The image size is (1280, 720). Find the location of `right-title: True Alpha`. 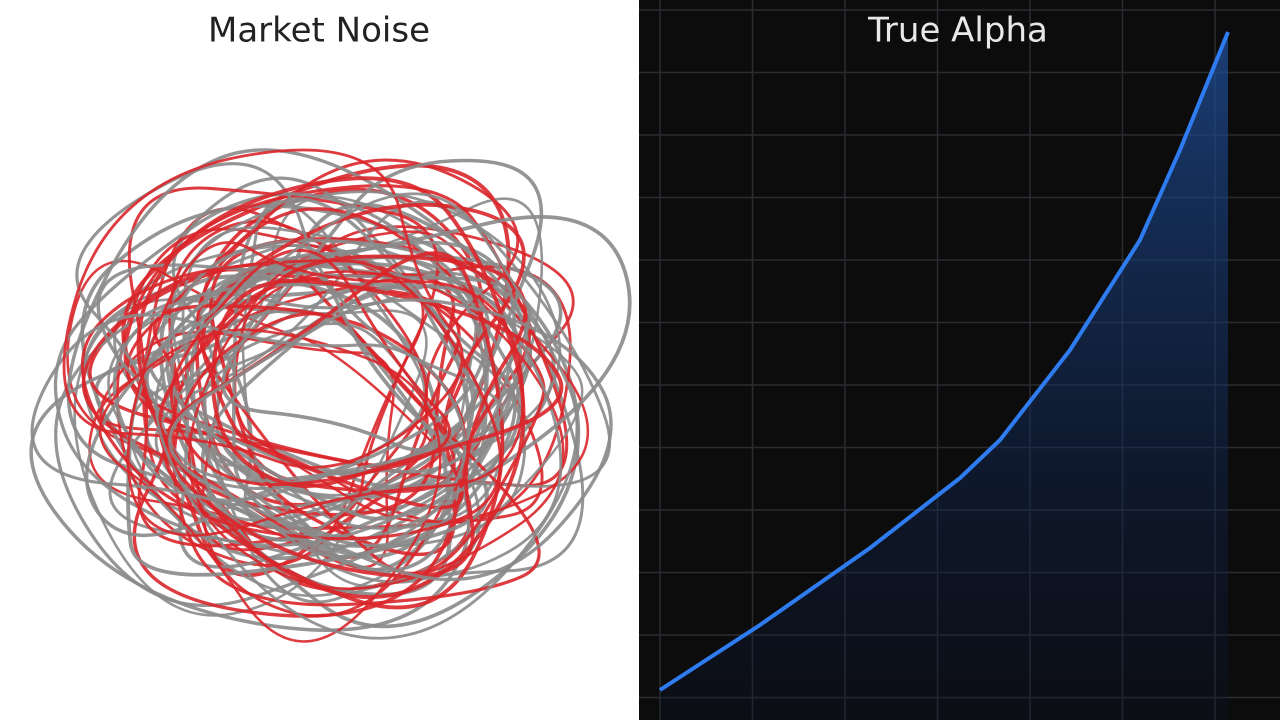

right-title: True Alpha is located at coordinates (957, 31).